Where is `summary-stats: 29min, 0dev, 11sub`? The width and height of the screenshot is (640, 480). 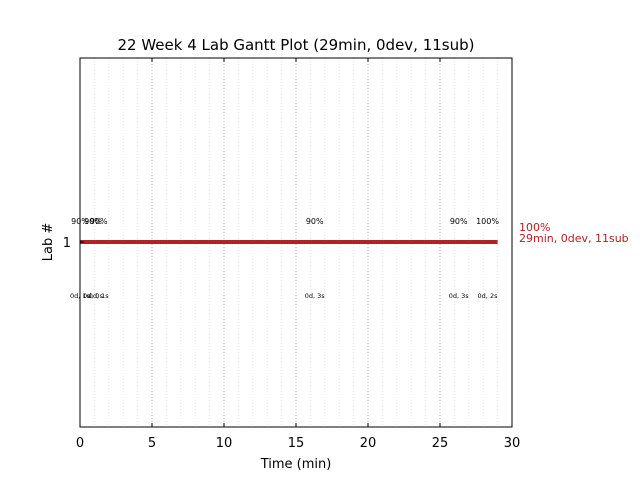
summary-stats: 29min, 0dev, 11sub is located at coordinates (574, 238).